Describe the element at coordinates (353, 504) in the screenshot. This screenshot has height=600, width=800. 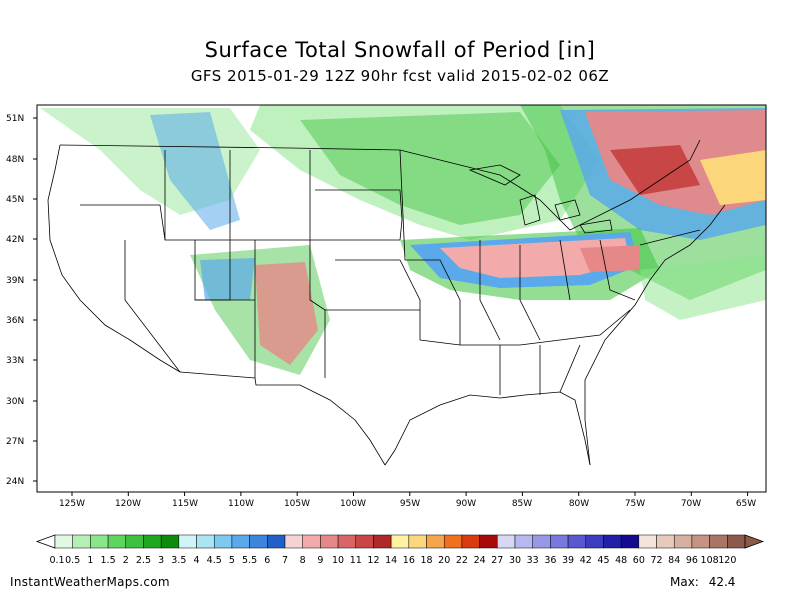
I see `lon-label: 100W` at that location.